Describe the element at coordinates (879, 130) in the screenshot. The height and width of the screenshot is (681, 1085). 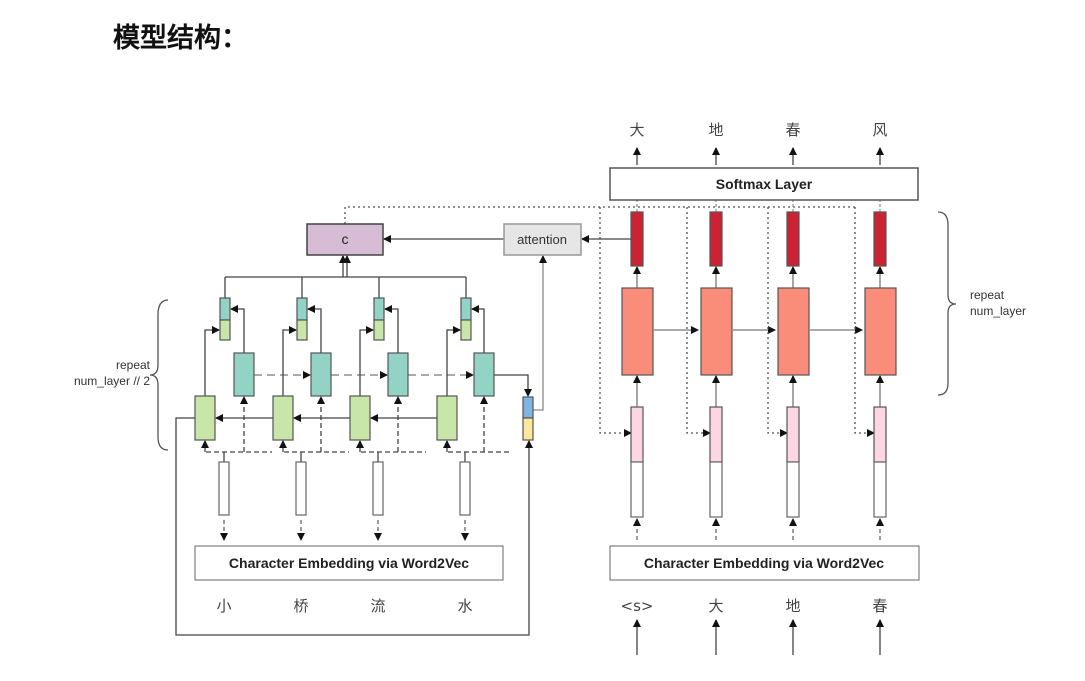
I see `decoder-output-char: 风` at that location.